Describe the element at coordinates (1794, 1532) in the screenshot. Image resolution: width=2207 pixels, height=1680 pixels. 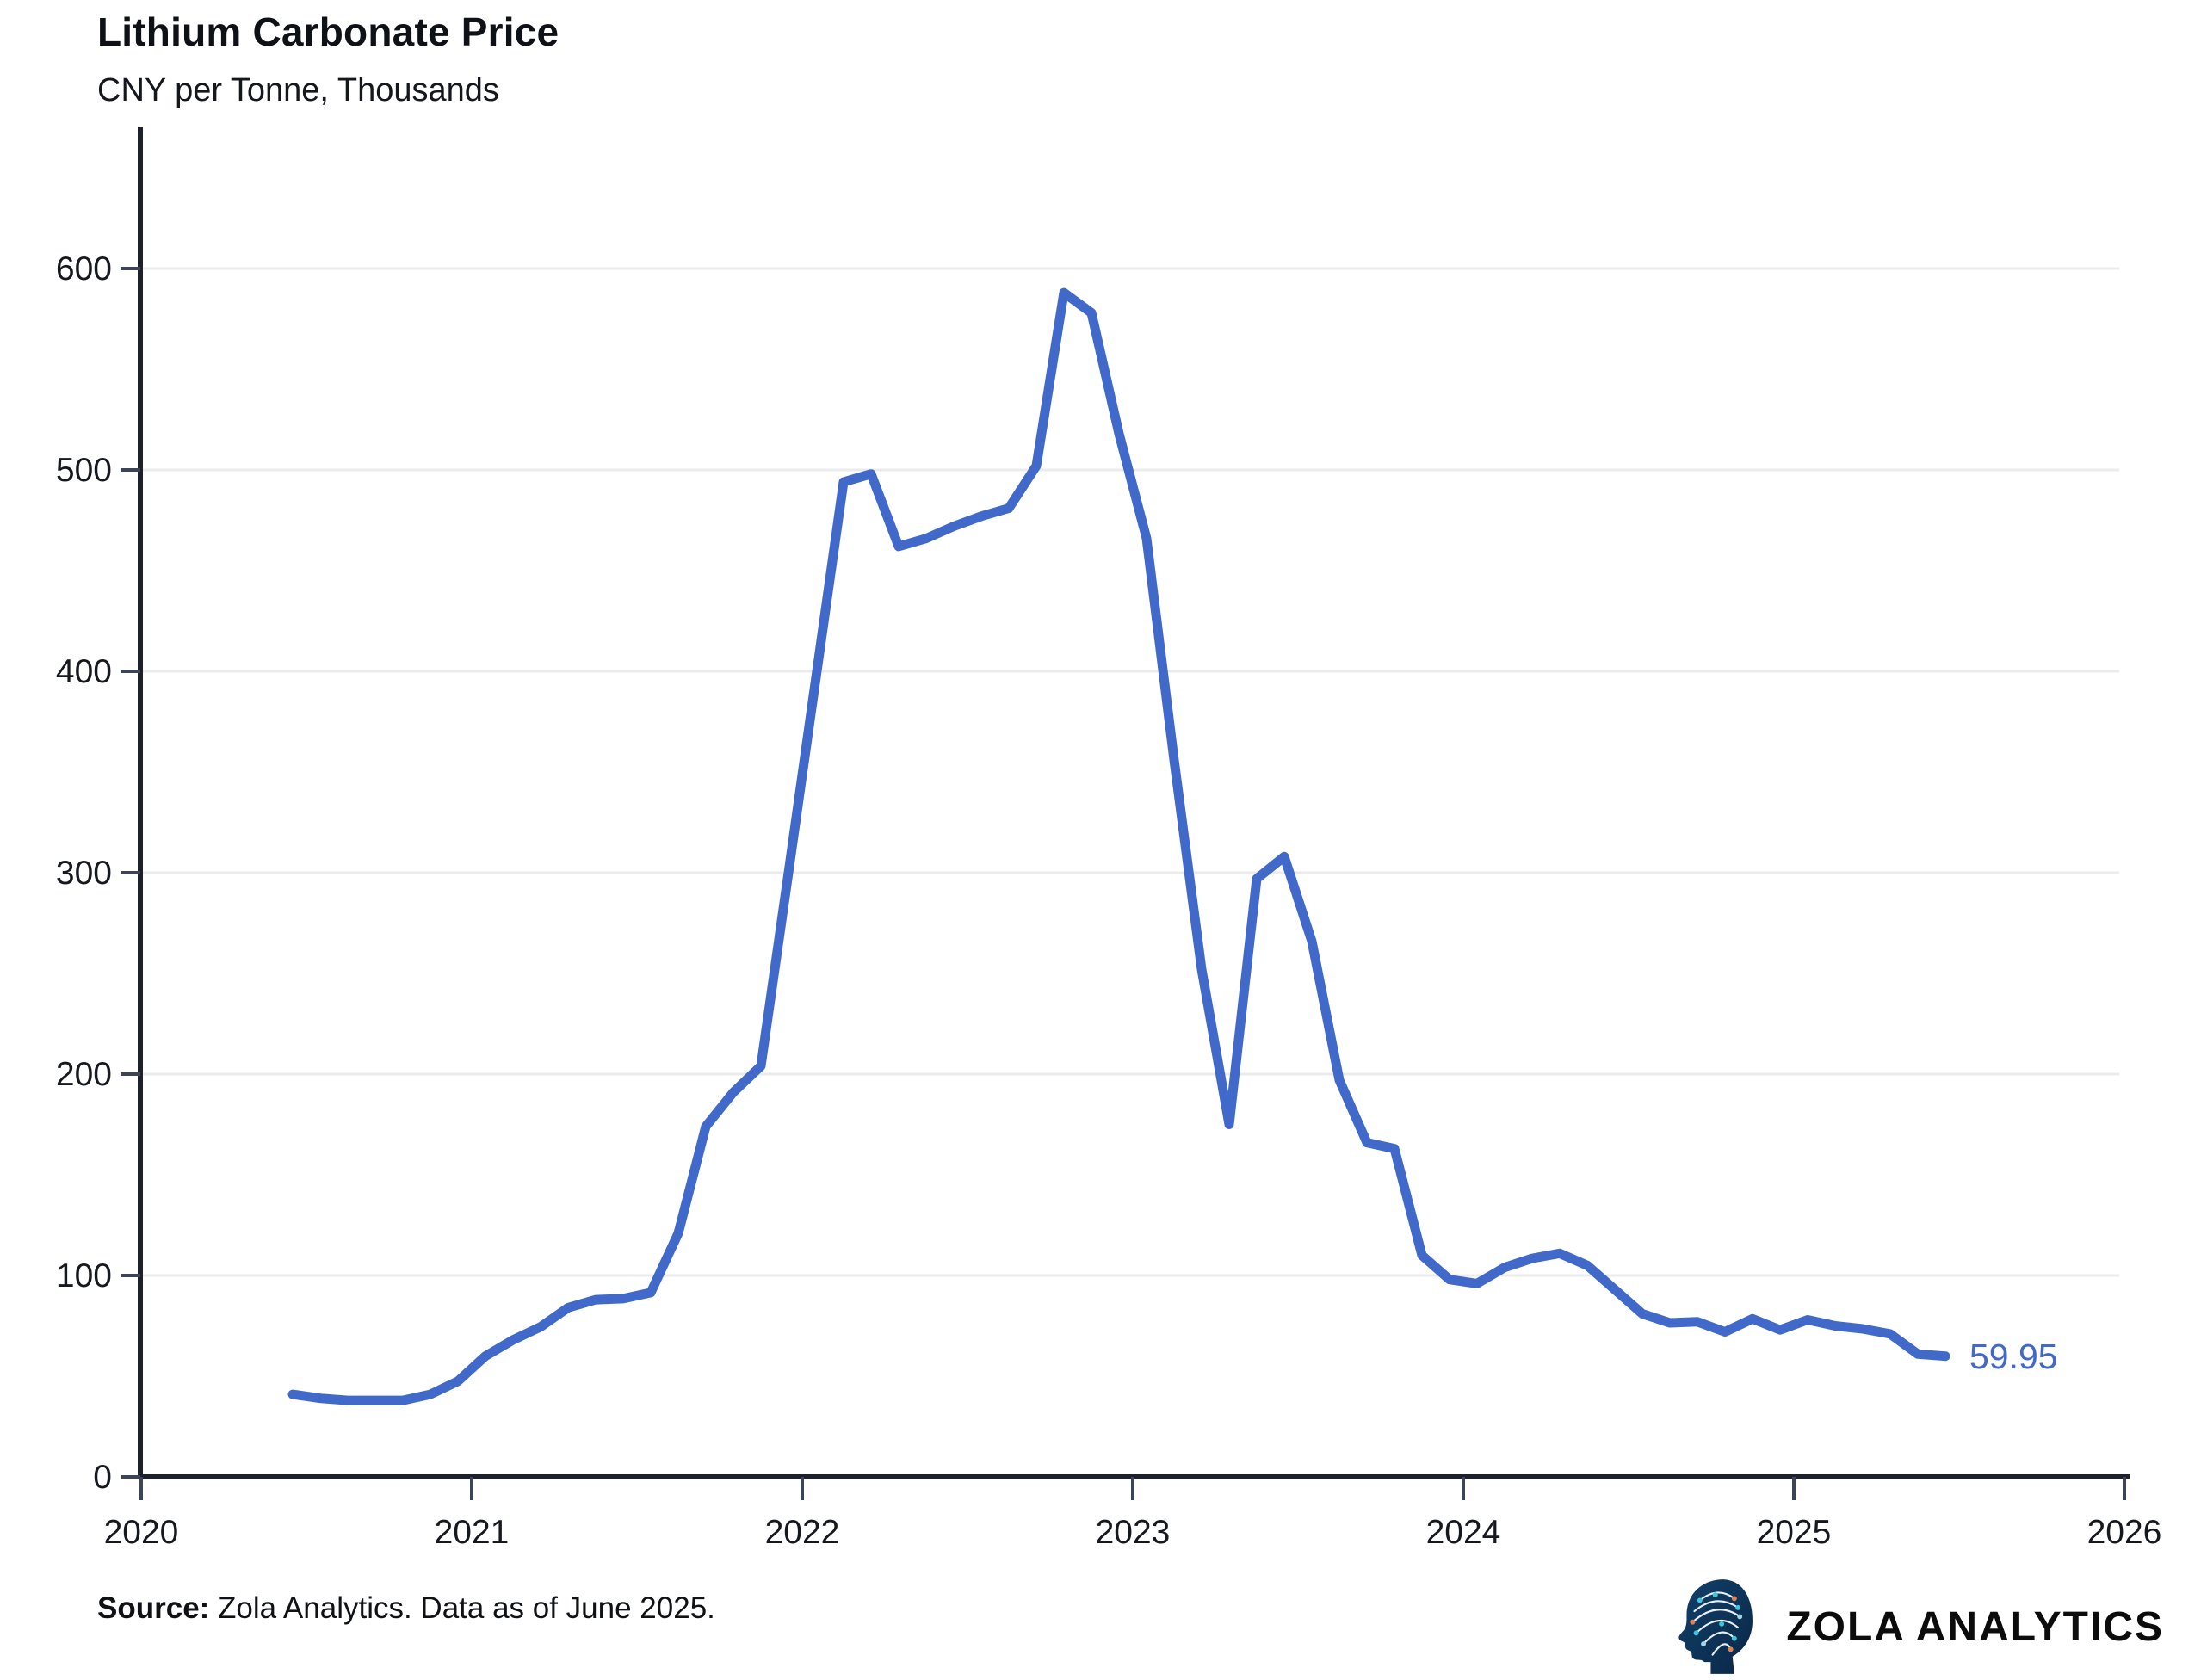
I see `x-tick-label: 2025` at that location.